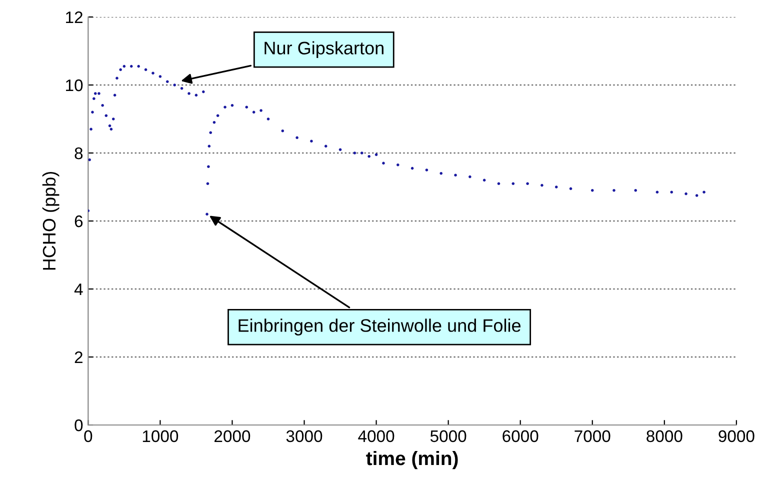 The width and height of the screenshot is (760, 500). I want to click on y-tick-label: 2, so click(78, 357).